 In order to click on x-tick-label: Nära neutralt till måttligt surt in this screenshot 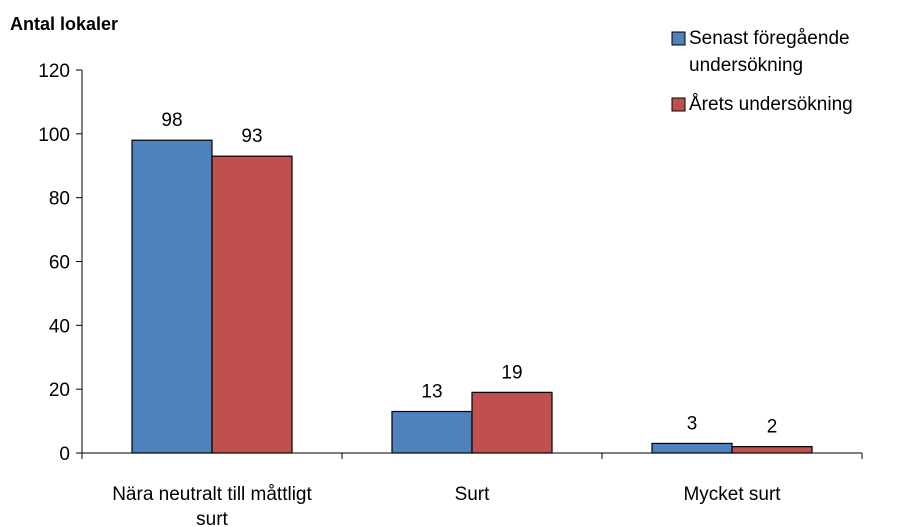, I will do `click(212, 505)`.